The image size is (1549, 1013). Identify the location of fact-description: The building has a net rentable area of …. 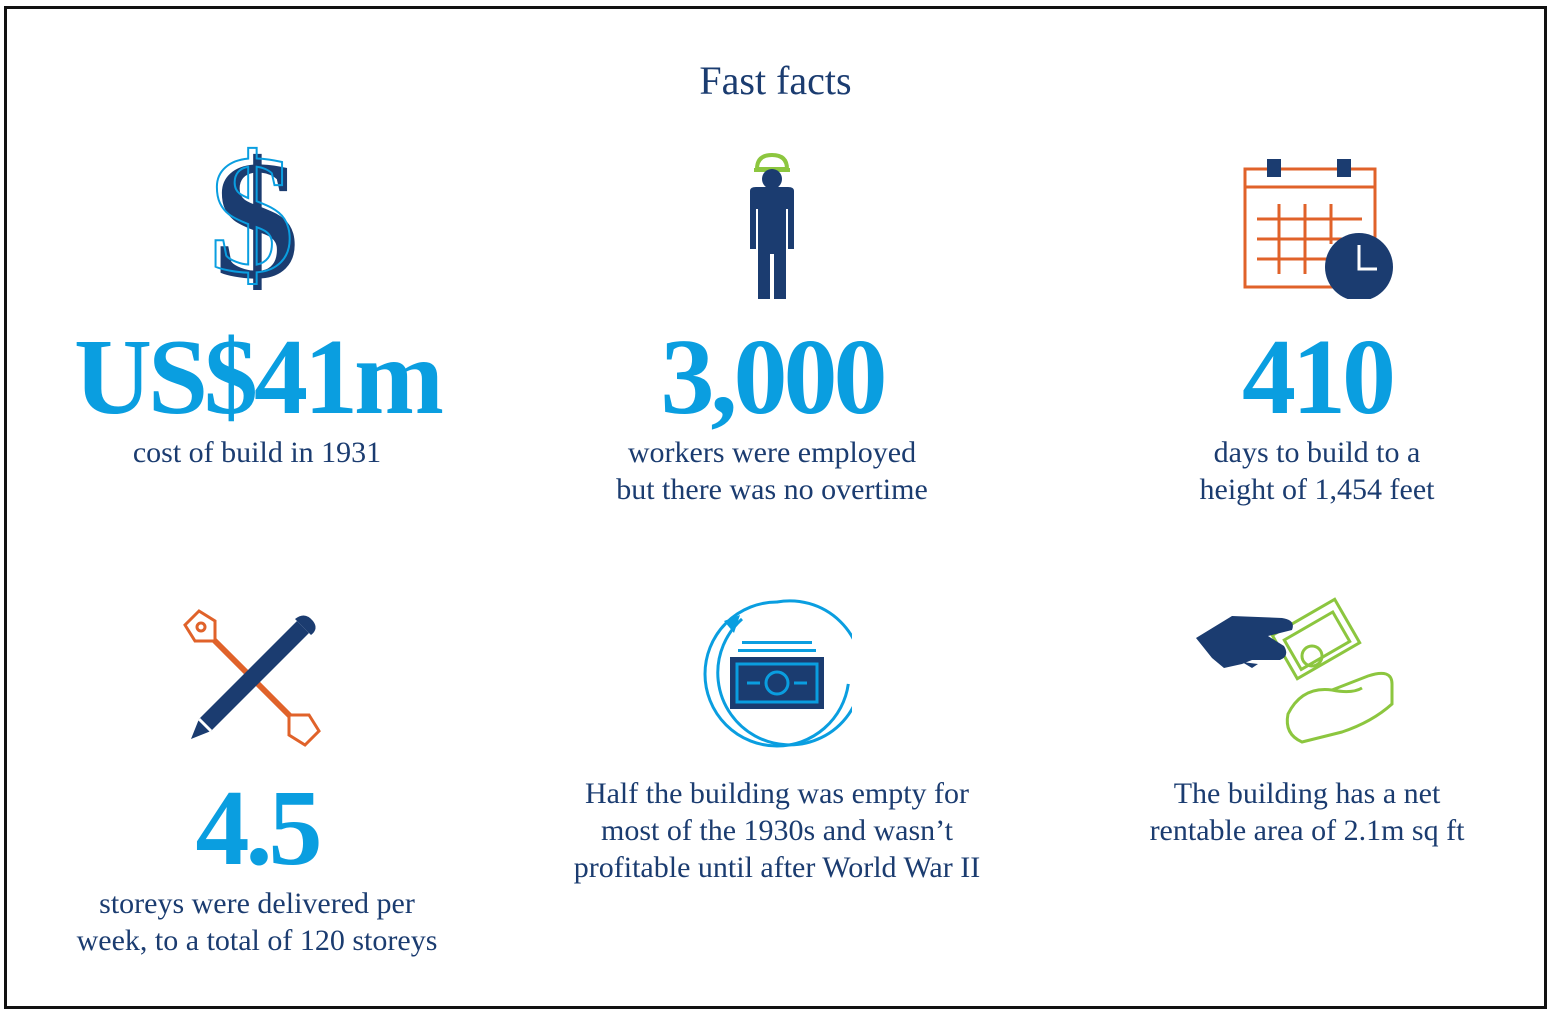
(1307, 812).